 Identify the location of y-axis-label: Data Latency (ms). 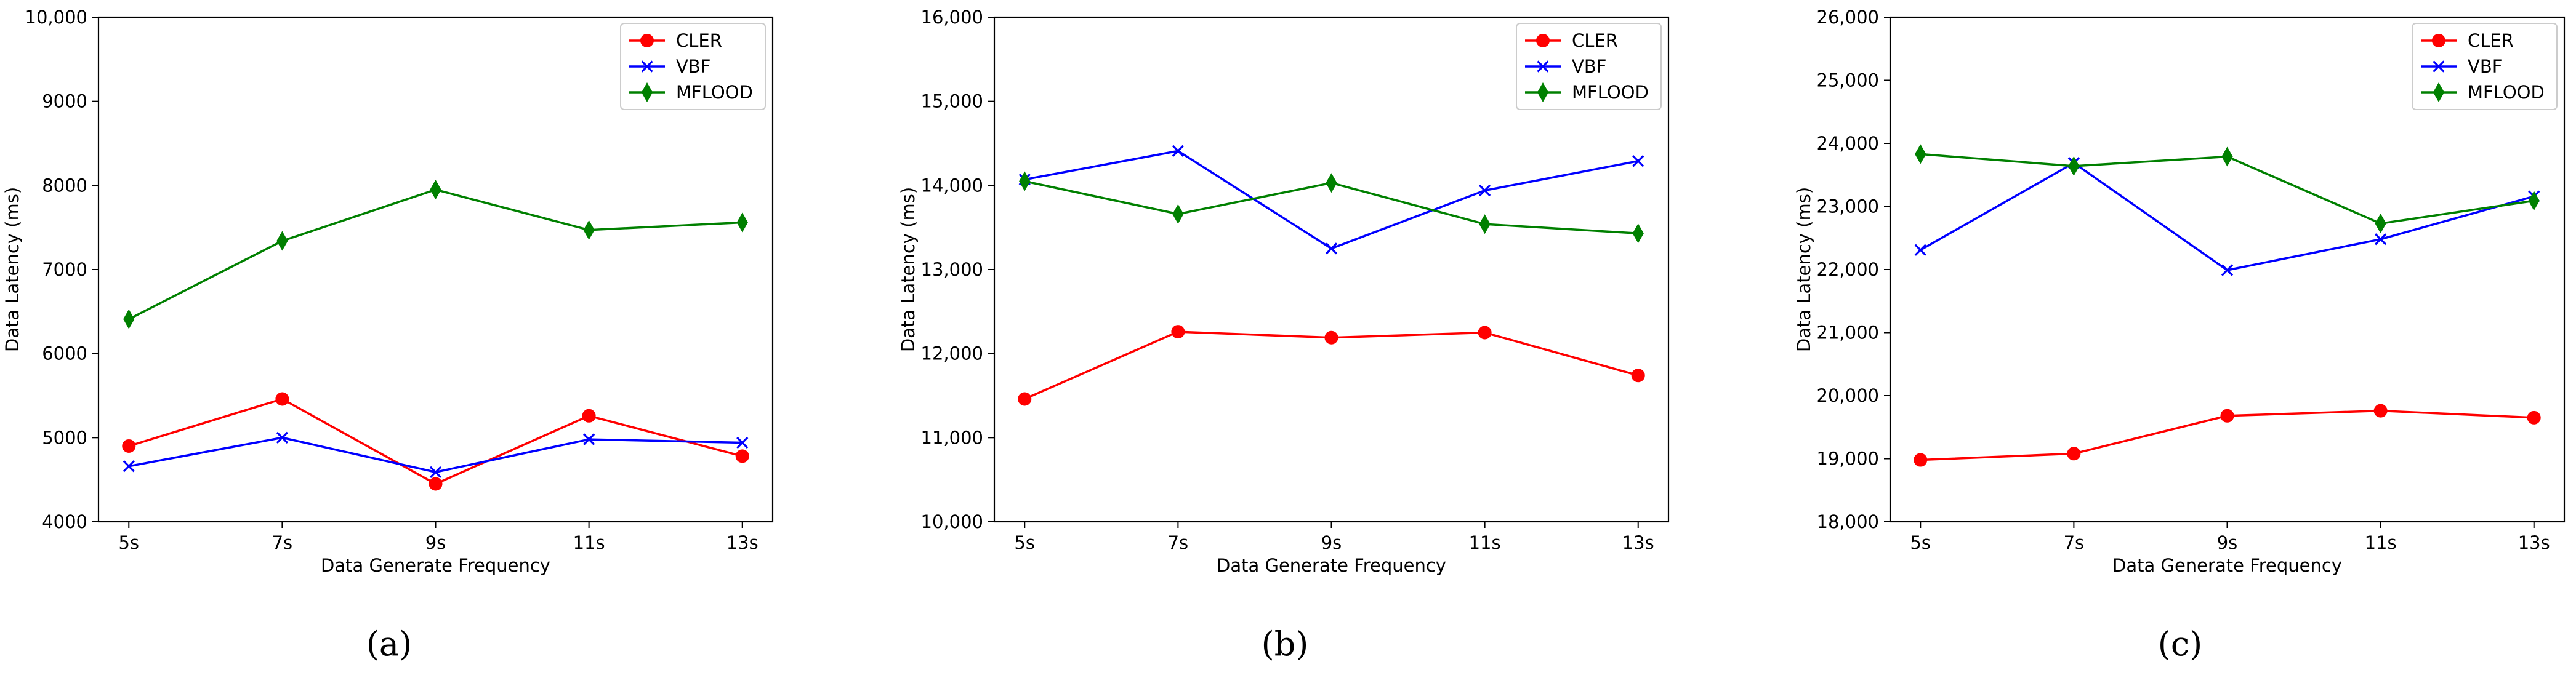
(908, 270).